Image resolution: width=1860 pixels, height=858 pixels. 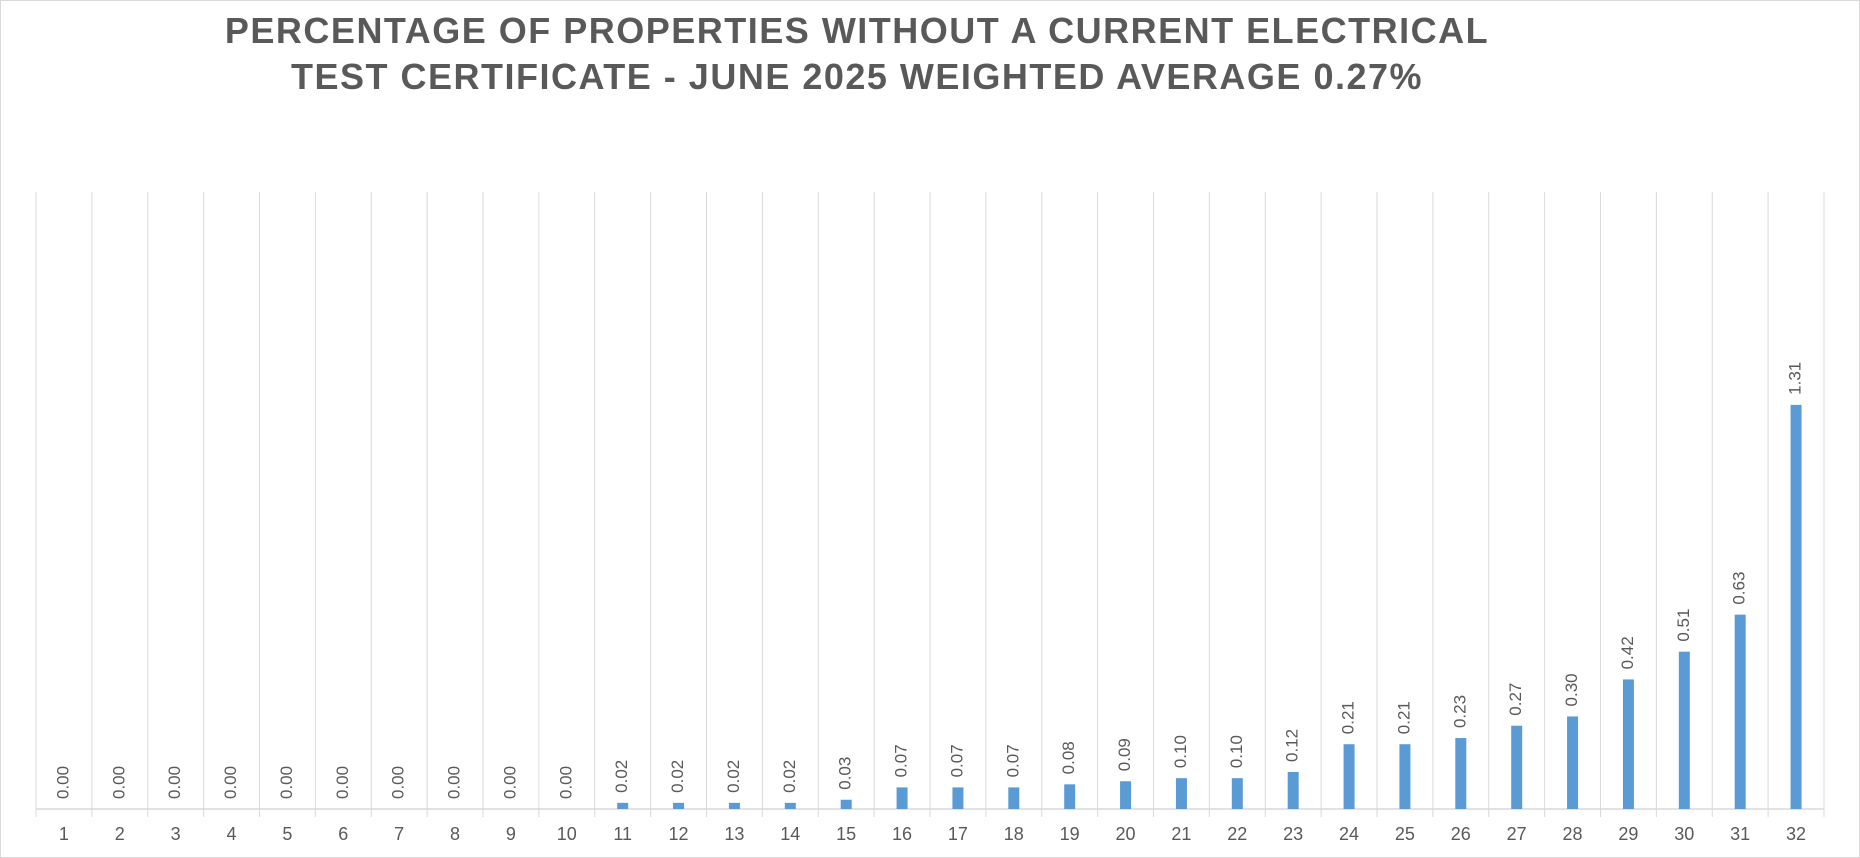 What do you see at coordinates (1014, 834) in the screenshot?
I see `x-tick-label: 18` at bounding box center [1014, 834].